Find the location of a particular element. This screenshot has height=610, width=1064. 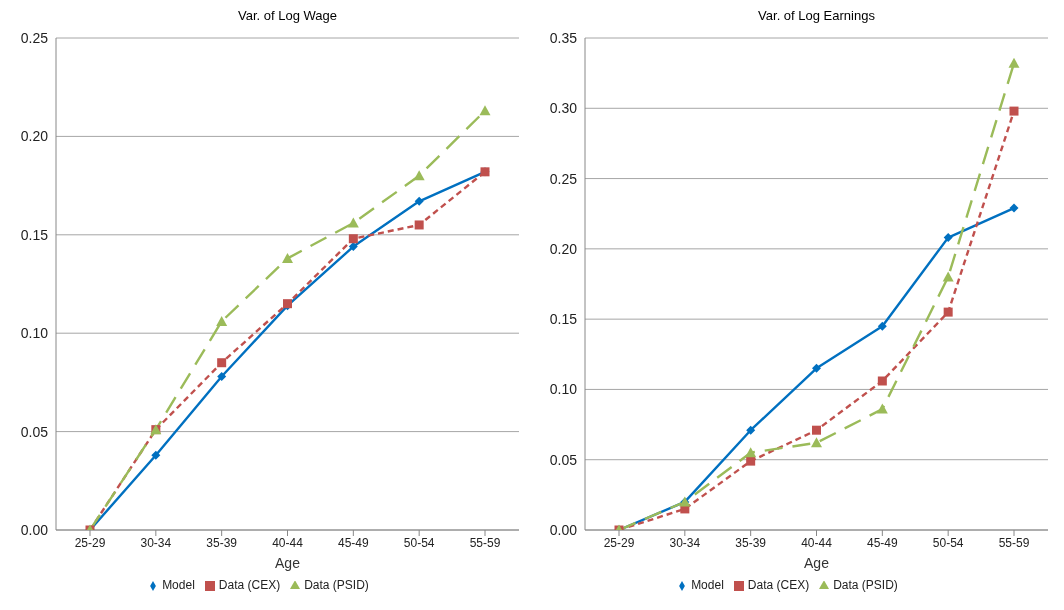

y-tick-label: 0.30 is located at coordinates (563, 108).